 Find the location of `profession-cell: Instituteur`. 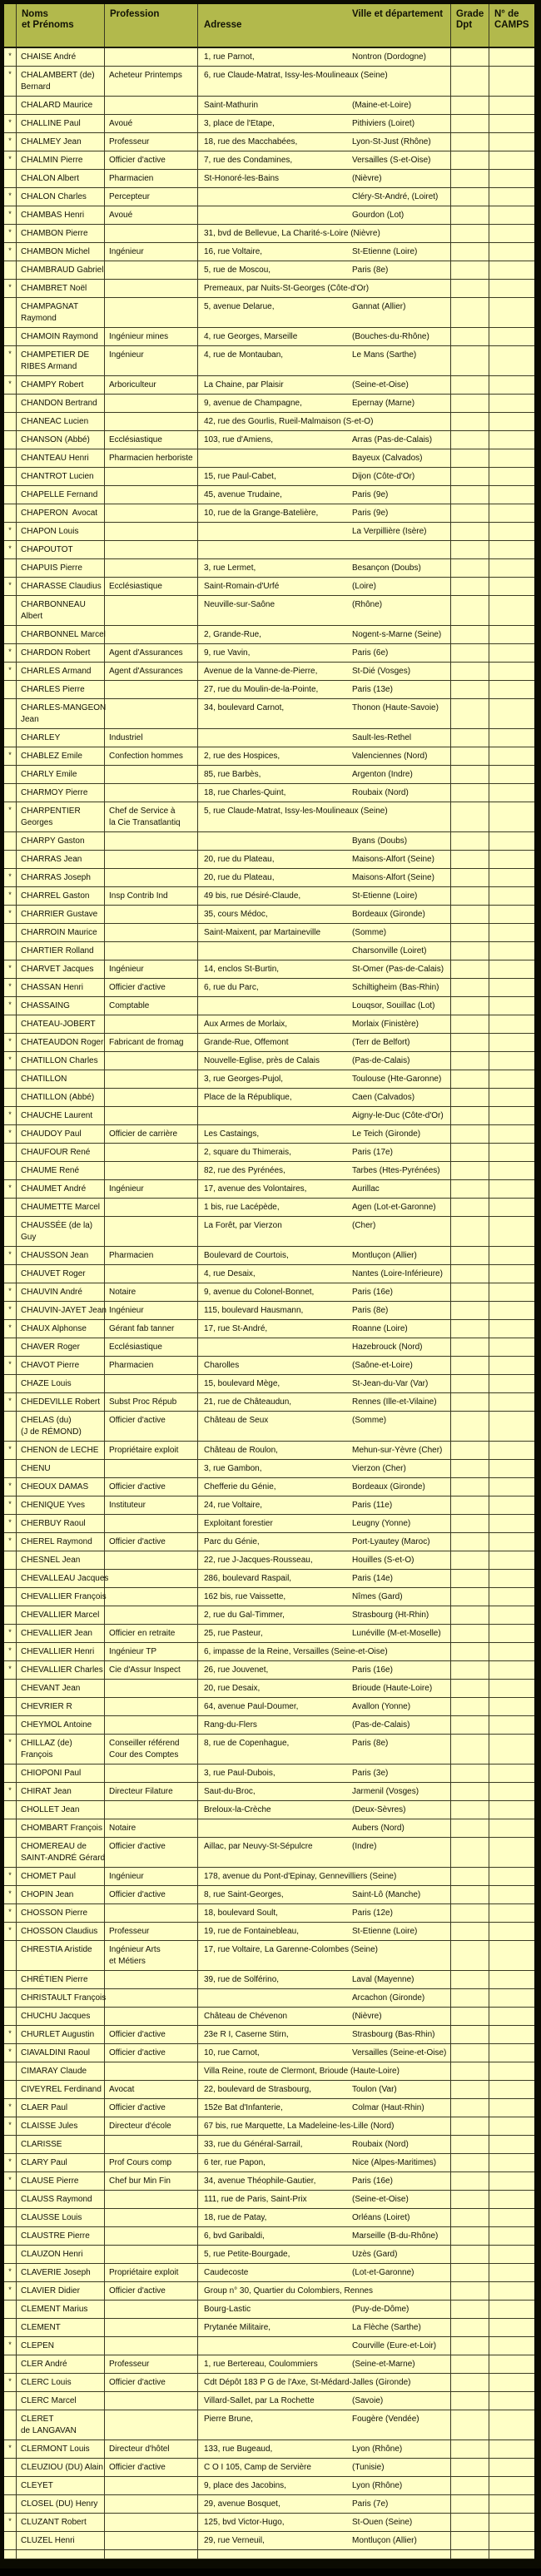

profession-cell: Instituteur is located at coordinates (151, 1505).